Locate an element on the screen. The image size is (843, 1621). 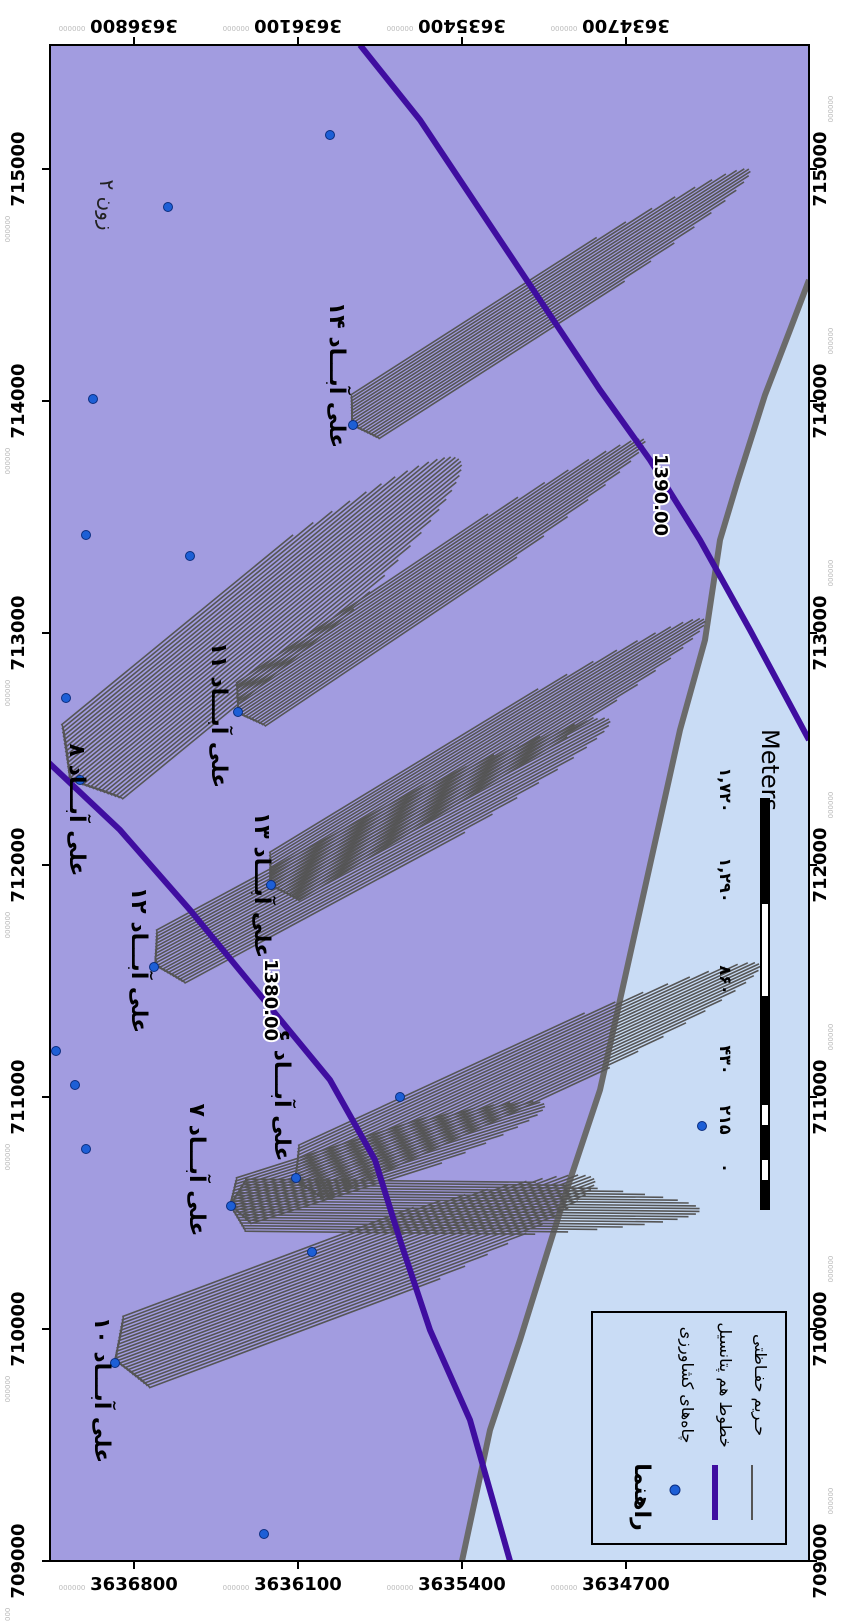
scale-bar-body is located at coordinates (765, 1004).